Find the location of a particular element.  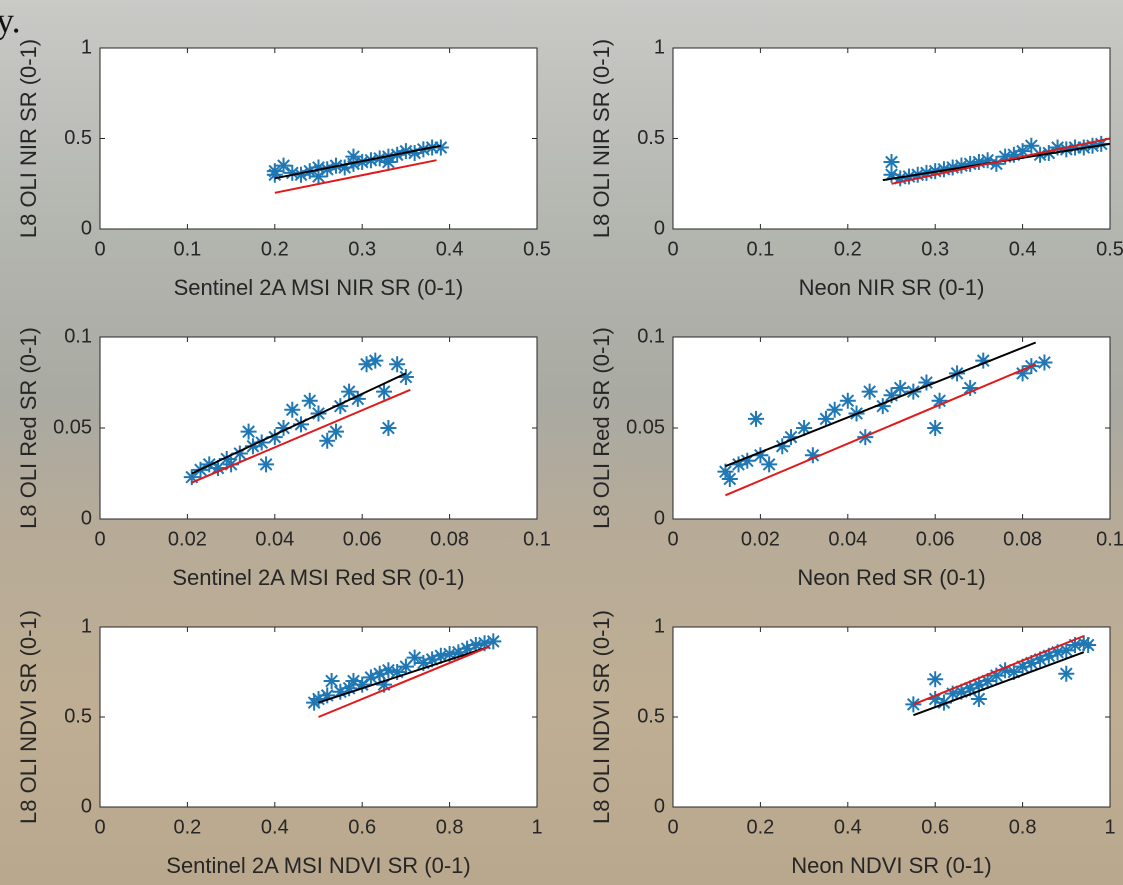

x-tick-label: 0.5 is located at coordinates (1109, 249).